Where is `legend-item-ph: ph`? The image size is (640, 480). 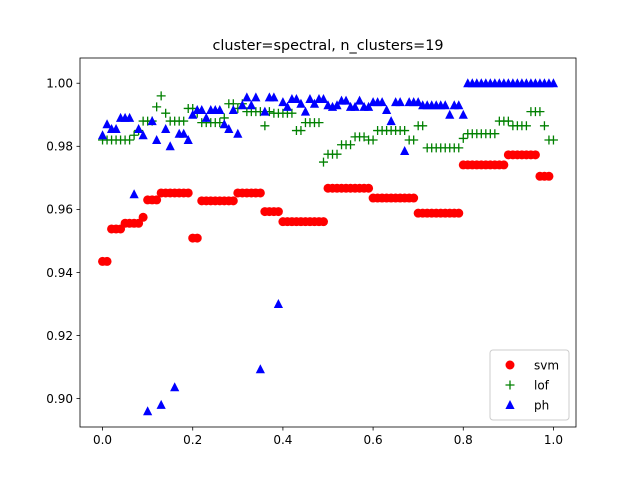
legend-item-ph: ph is located at coordinates (527, 405).